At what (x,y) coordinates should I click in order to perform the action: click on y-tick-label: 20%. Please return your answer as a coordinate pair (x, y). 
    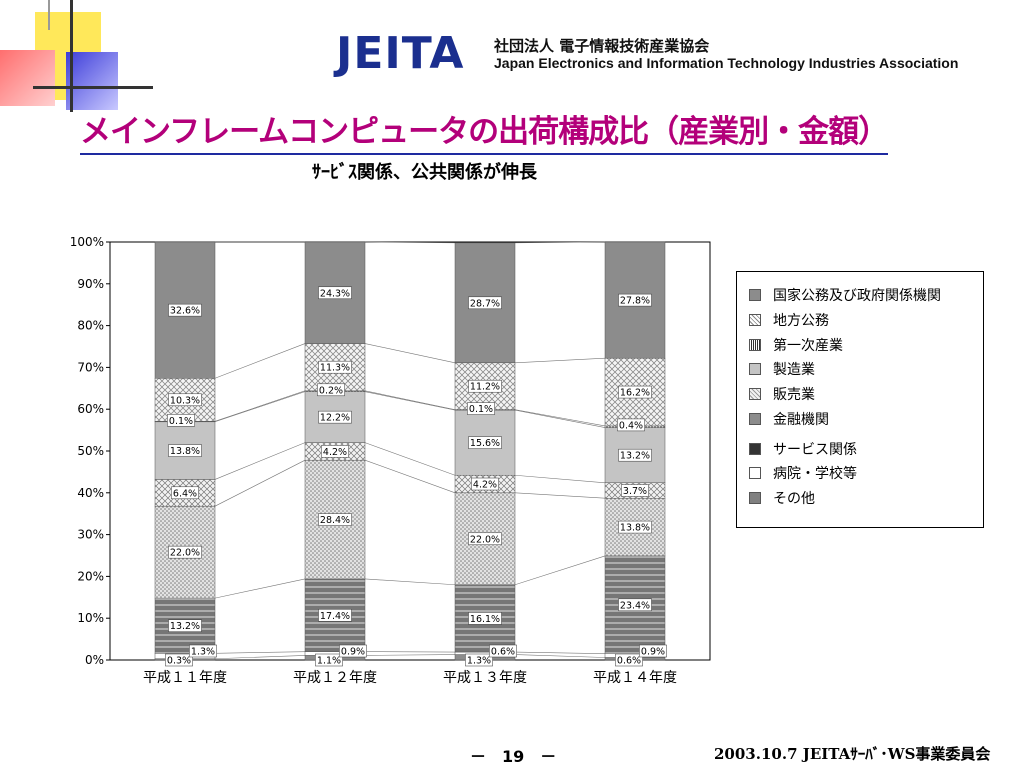
    Looking at the image, I should click on (90, 576).